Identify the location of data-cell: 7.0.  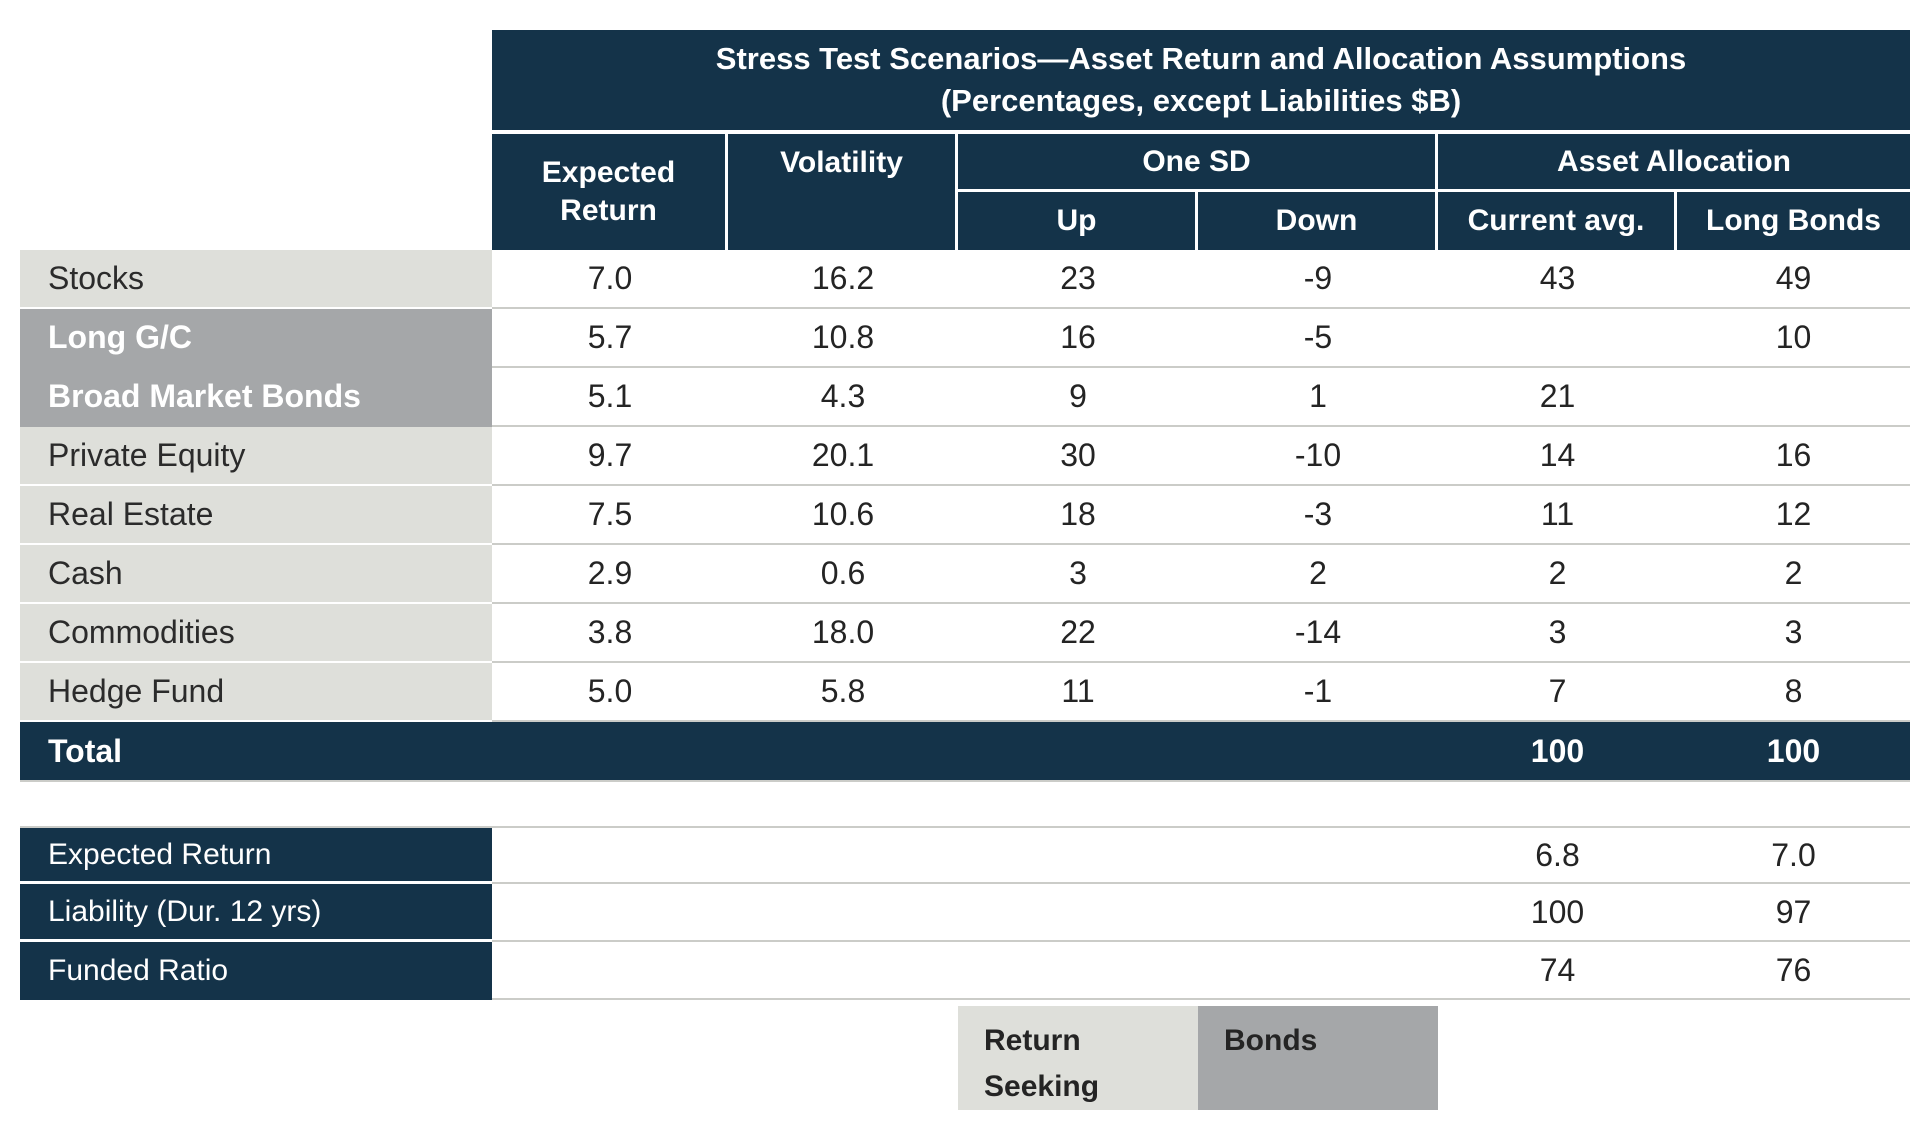
(610, 279).